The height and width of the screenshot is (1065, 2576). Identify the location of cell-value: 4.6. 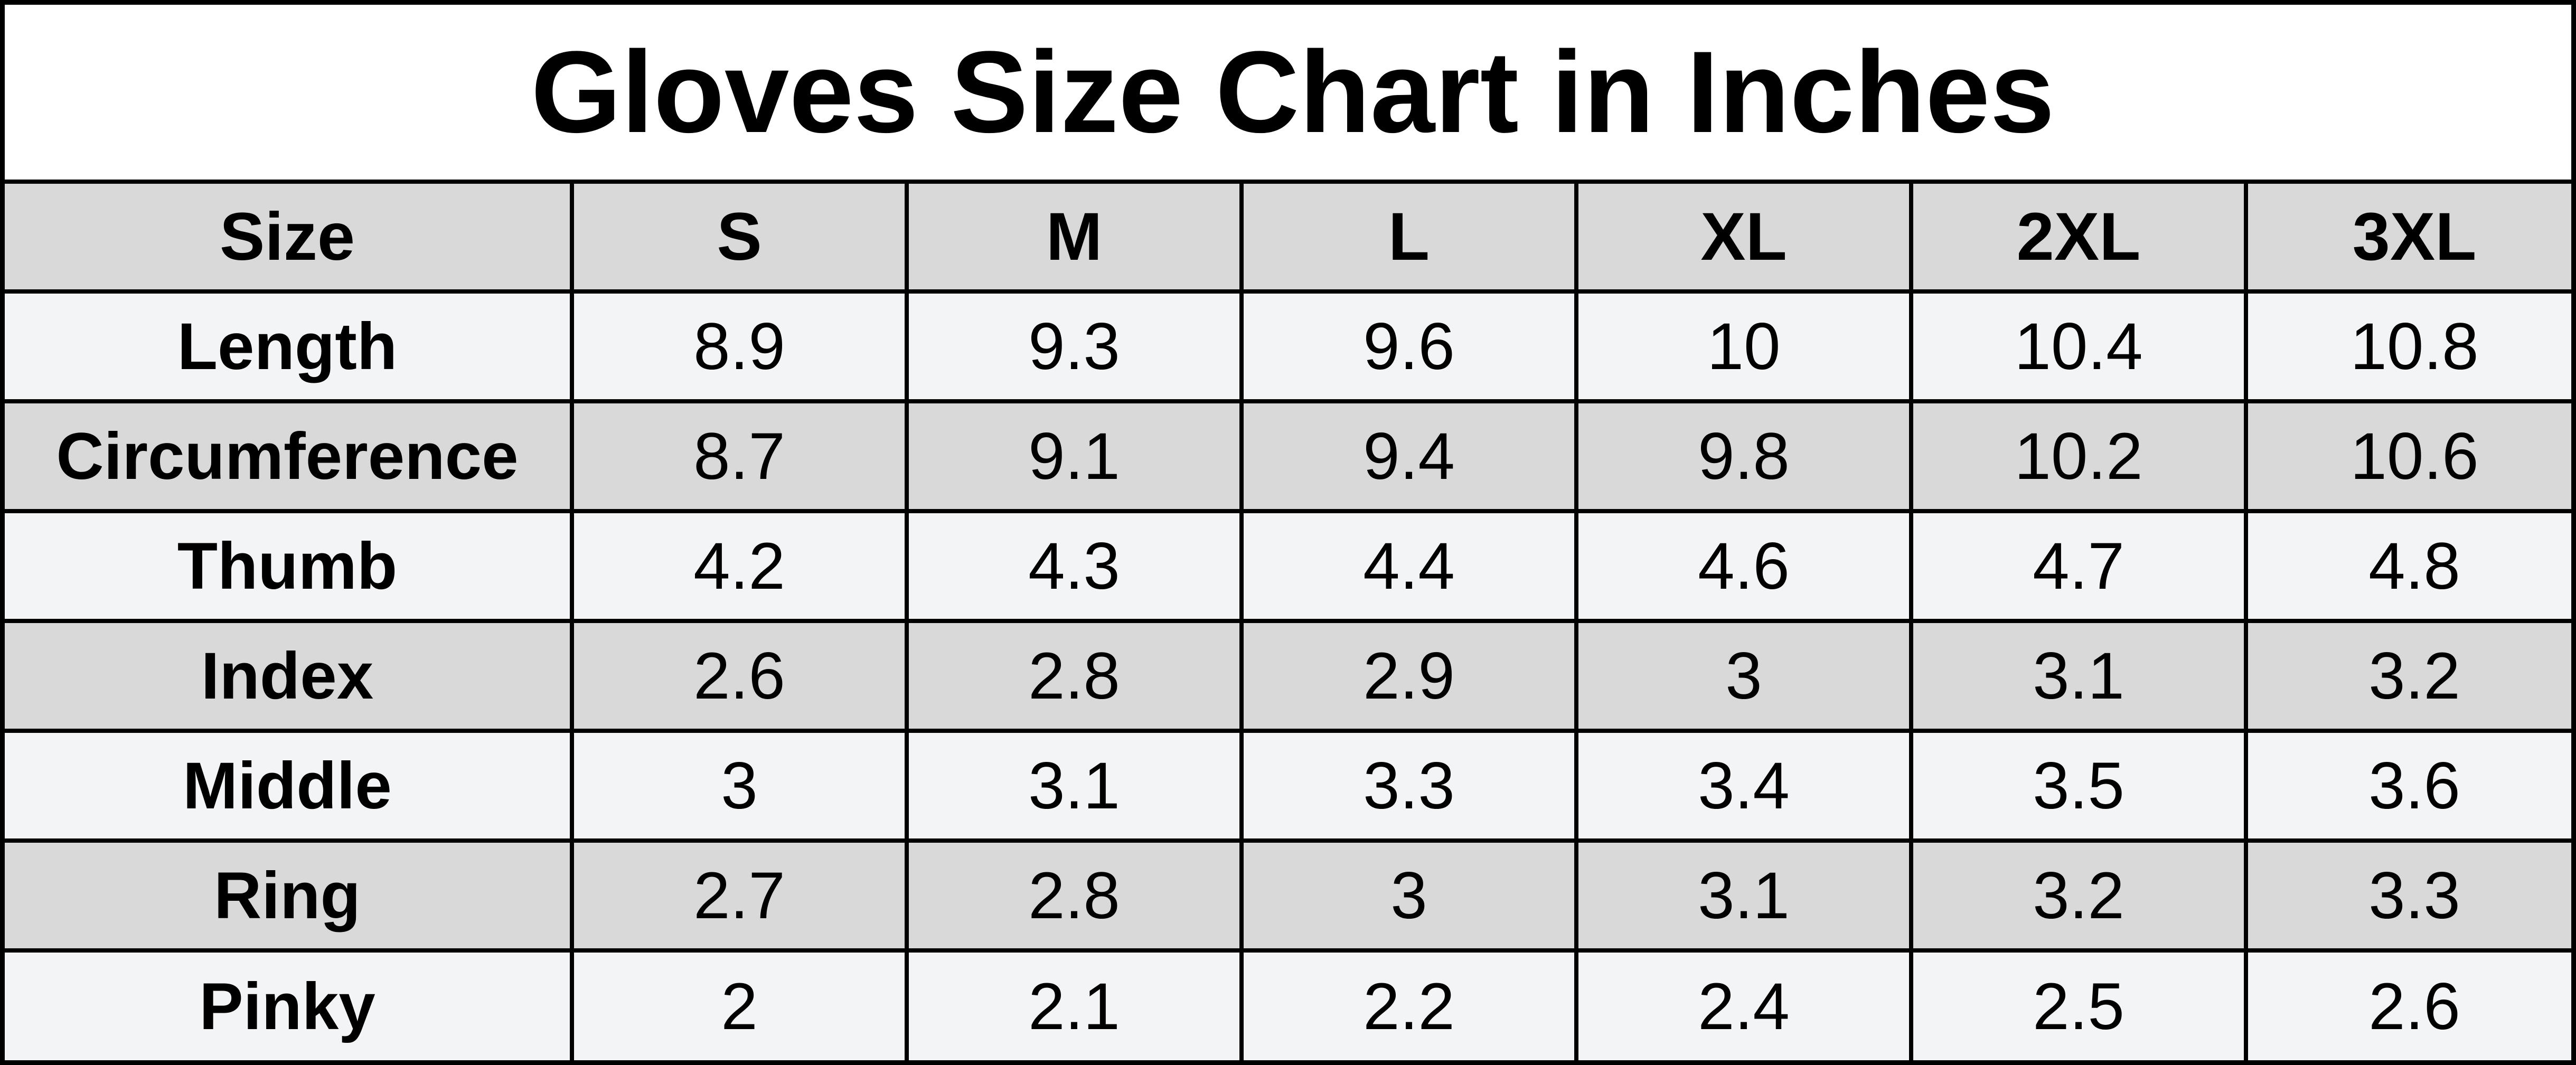
(1743, 566).